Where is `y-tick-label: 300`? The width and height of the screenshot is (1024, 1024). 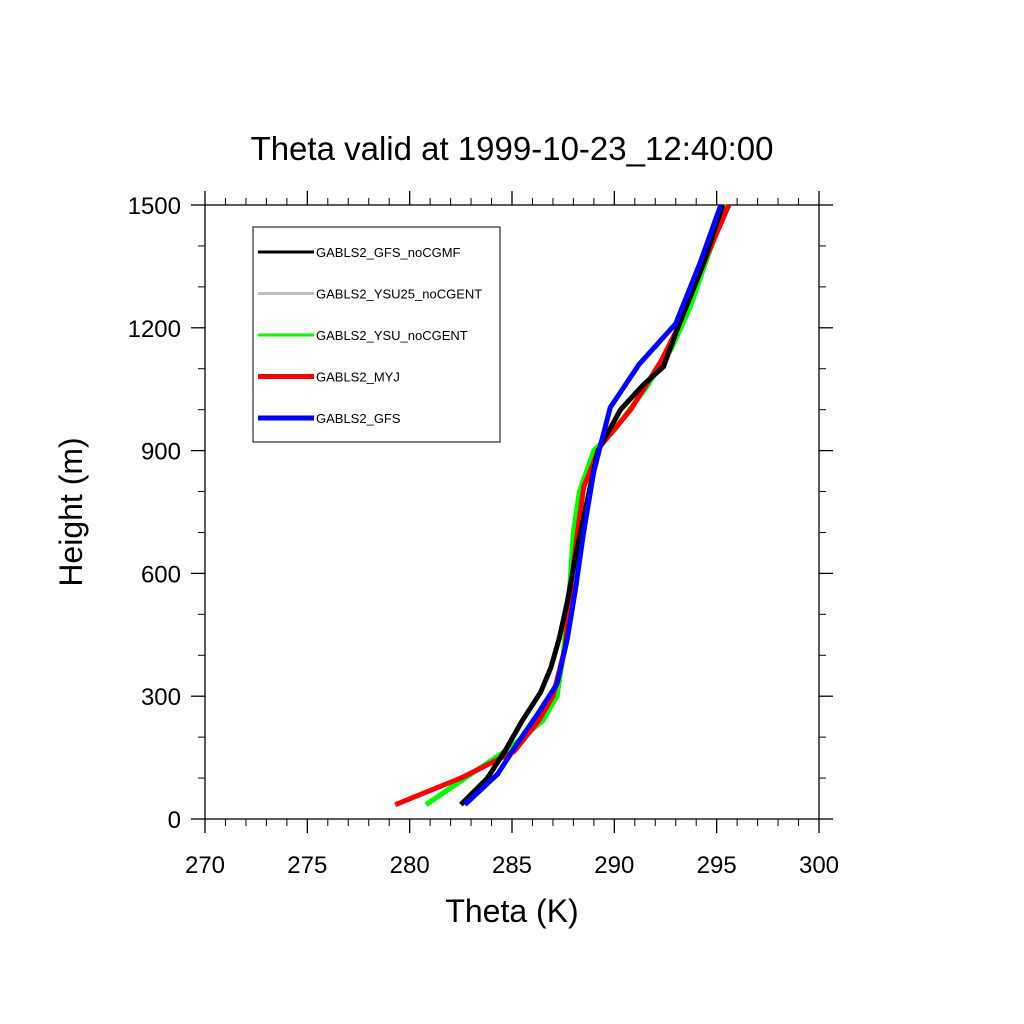 y-tick-label: 300 is located at coordinates (161, 697).